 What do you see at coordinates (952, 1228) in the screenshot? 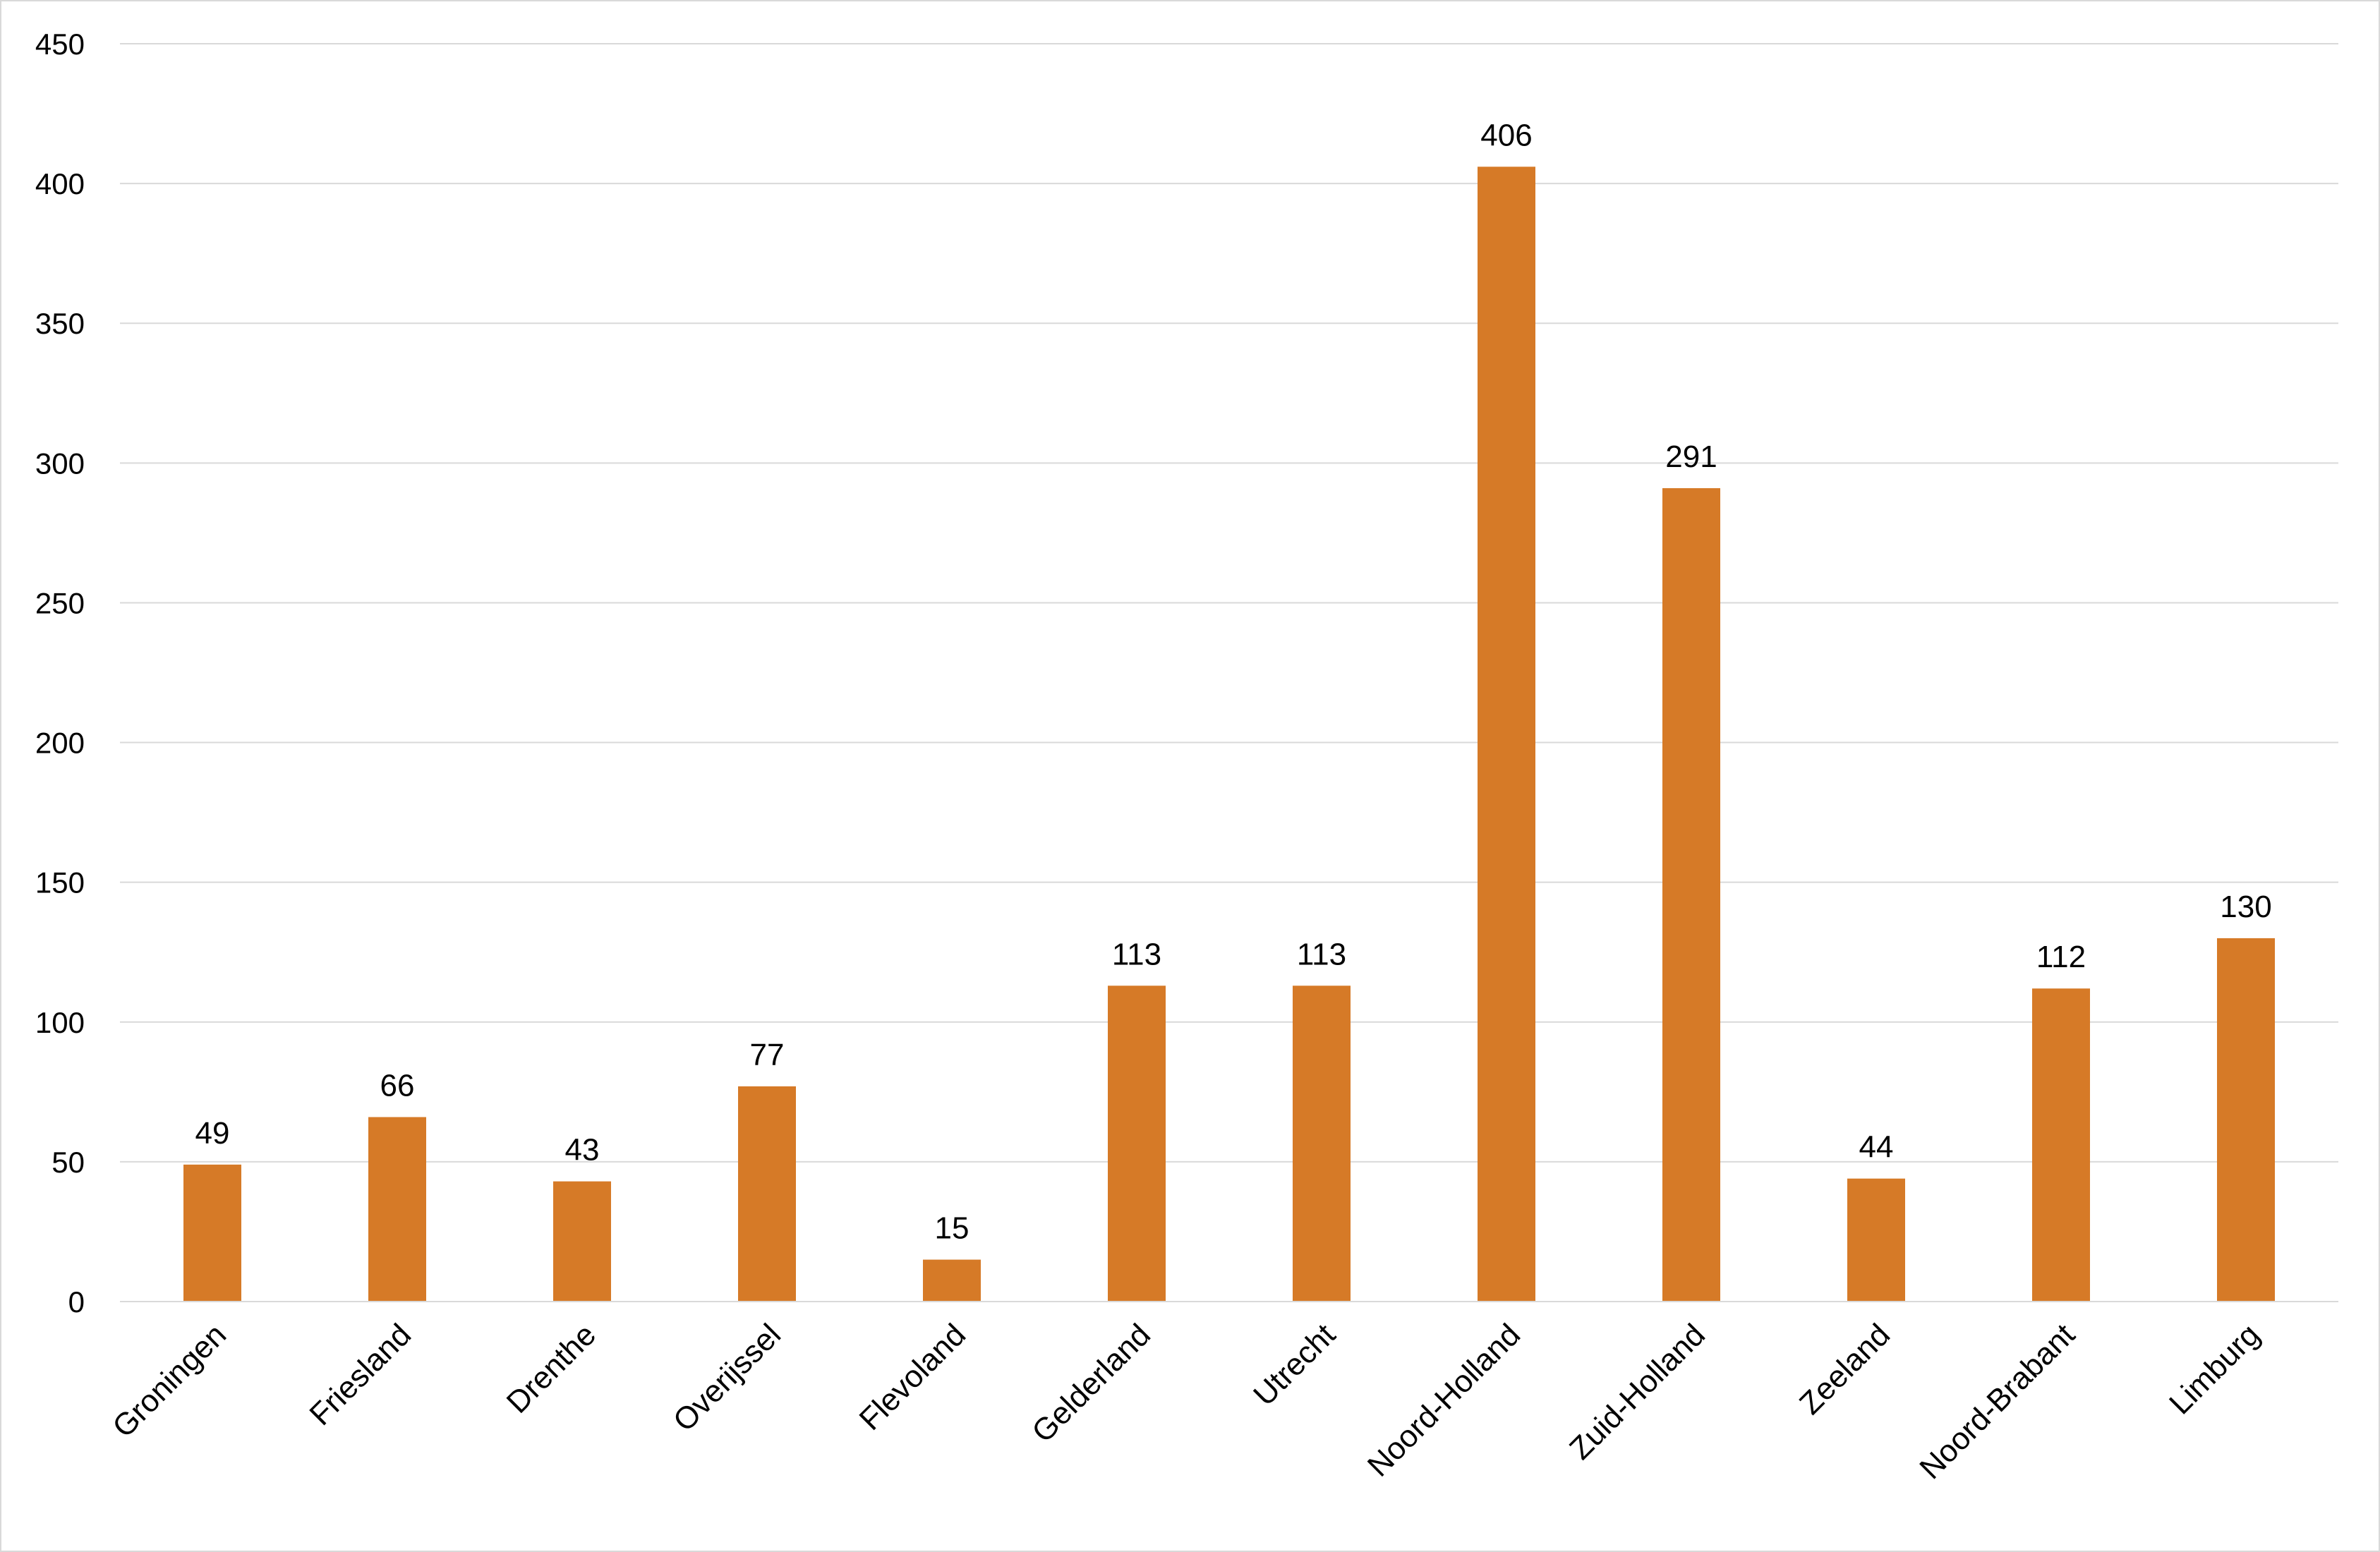
I see `data-label: 15` at bounding box center [952, 1228].